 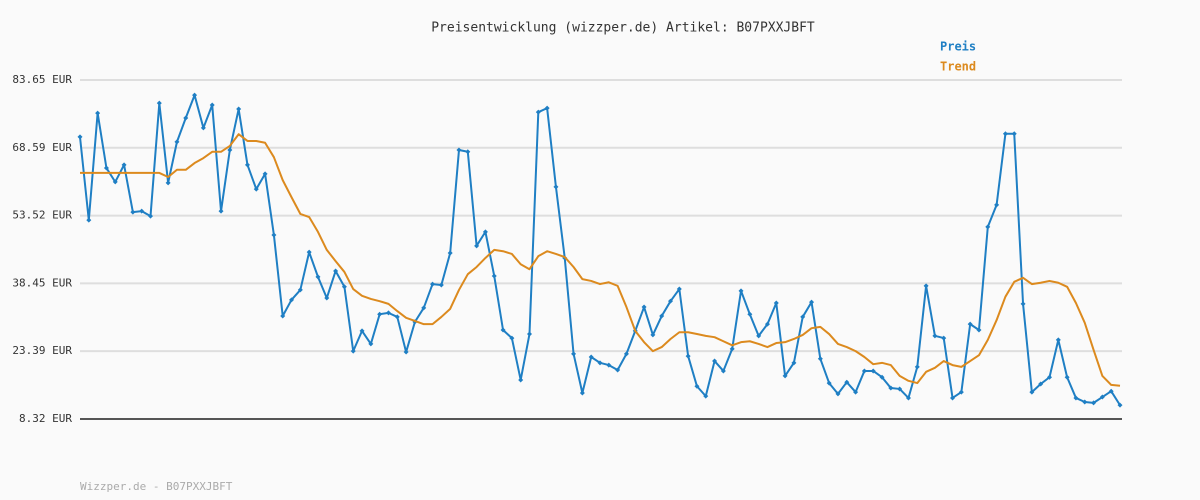 I want to click on y-tick-label: 53.52 EUR, so click(x=42, y=215).